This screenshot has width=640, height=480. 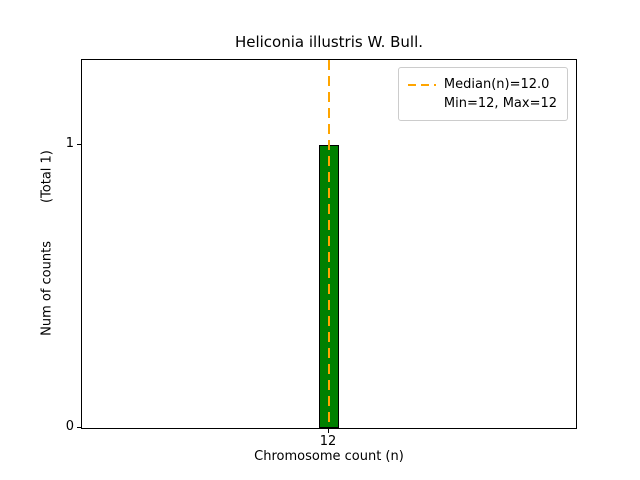 I want to click on legend-label-median: Median(n)=12.0, so click(x=496, y=84).